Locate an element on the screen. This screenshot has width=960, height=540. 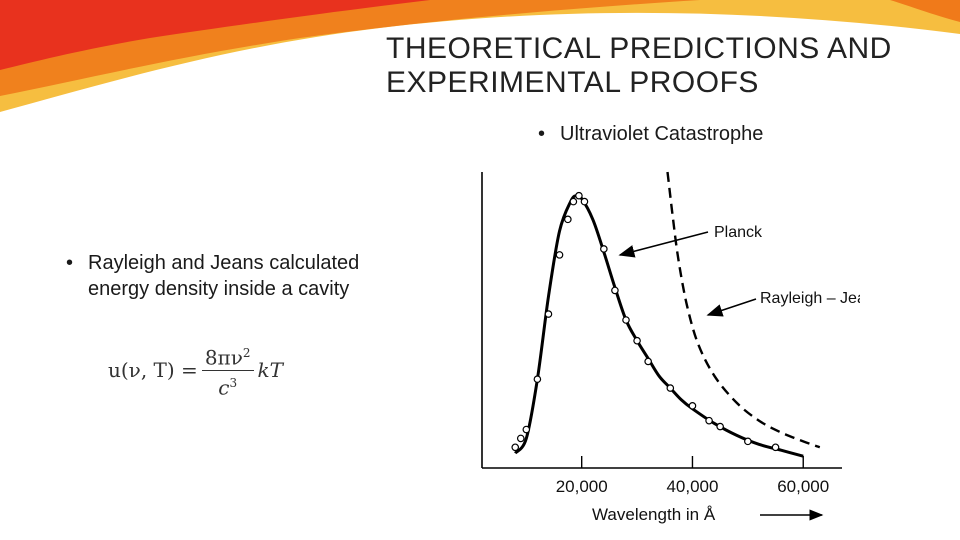
rayleigh-jeans-formula: u(ν, T) = 8πν2 c3 kT is located at coordinates (195, 370).